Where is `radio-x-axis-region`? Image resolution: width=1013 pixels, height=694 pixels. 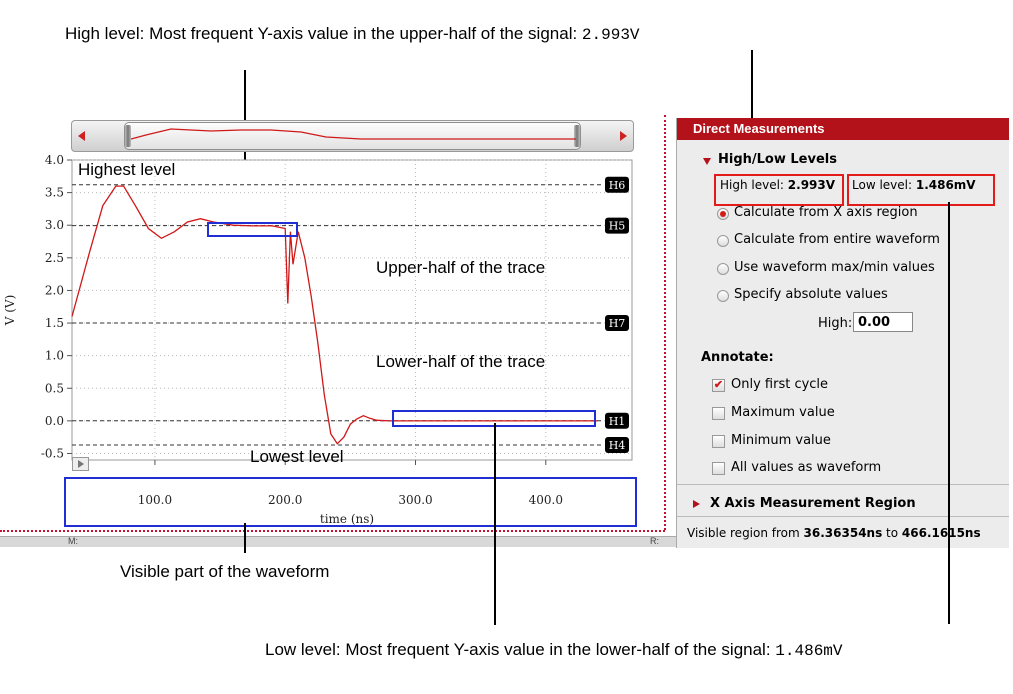
radio-x-axis-region is located at coordinates (723, 214).